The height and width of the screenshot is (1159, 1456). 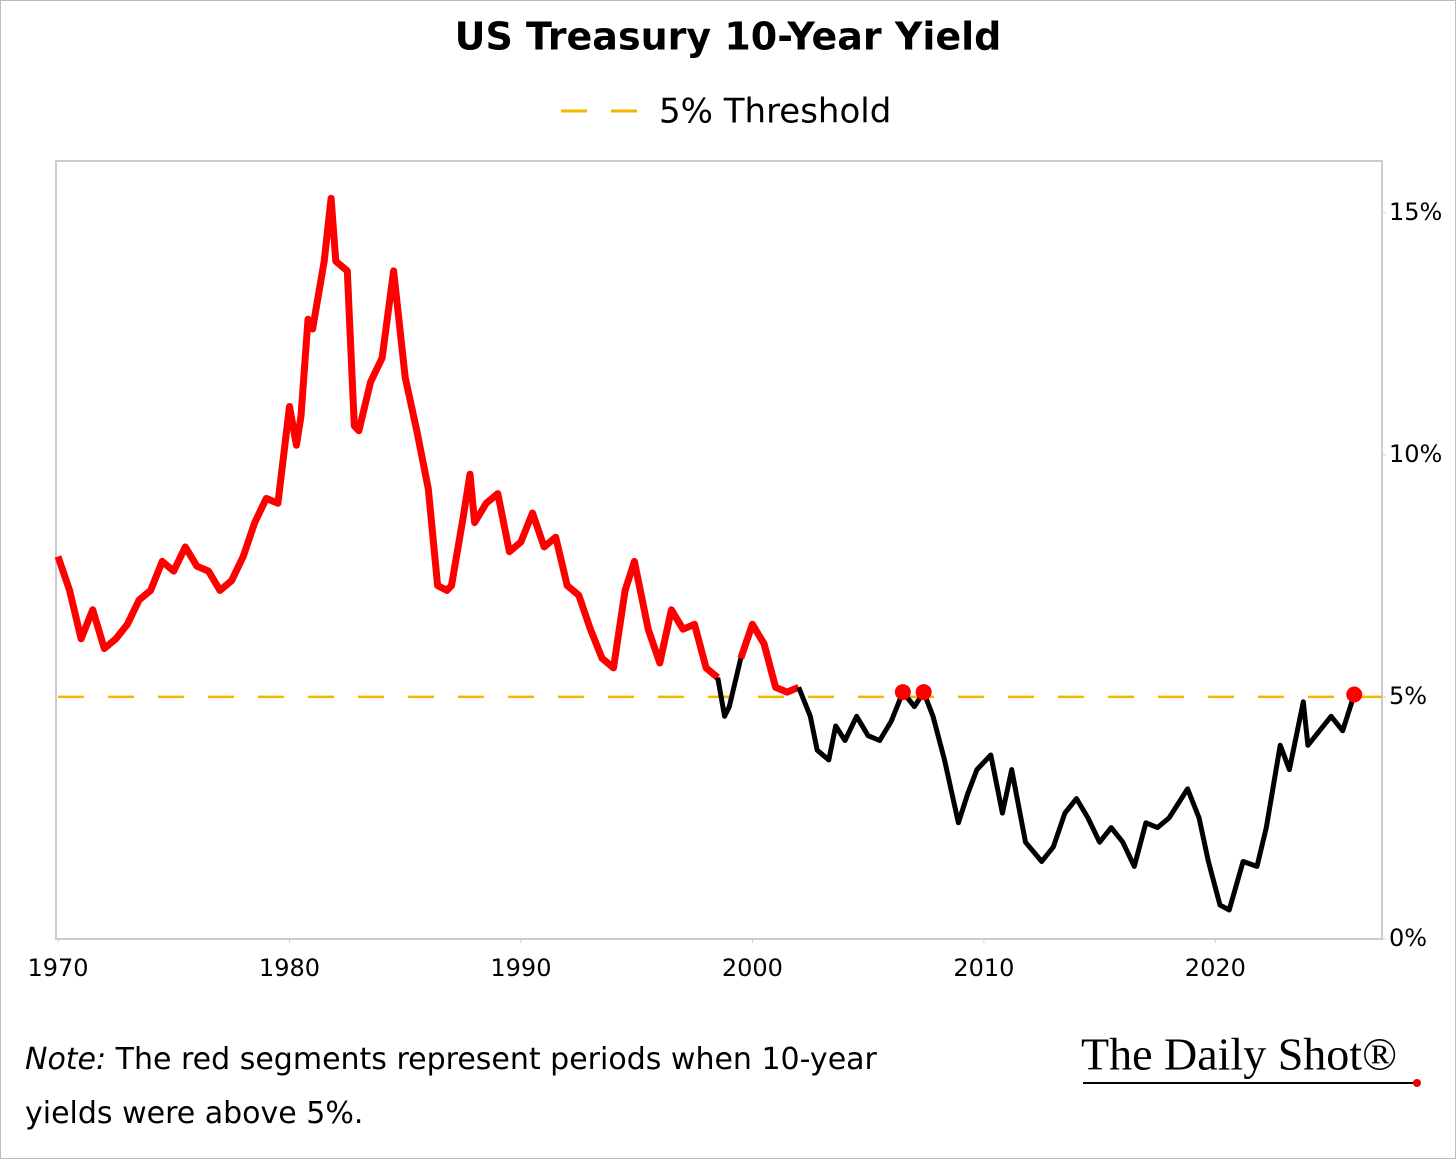 I want to click on logo-dot, so click(x=1417, y=1083).